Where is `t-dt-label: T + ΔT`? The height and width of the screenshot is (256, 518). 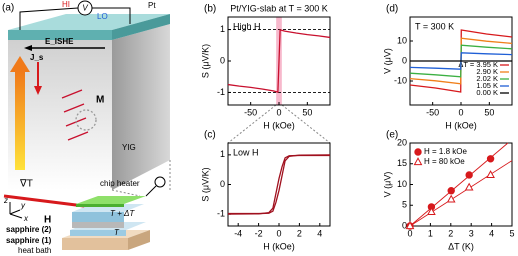
t-dt-label: T + ΔT is located at coordinates (122, 213).